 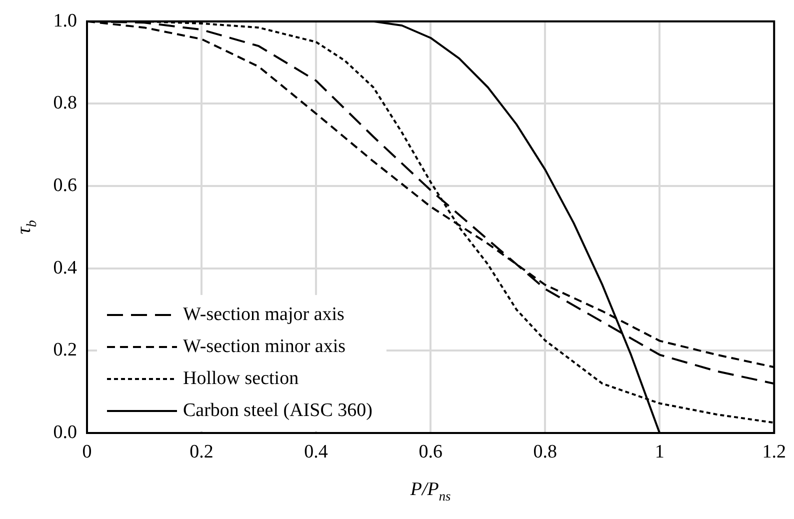 I want to click on y-tick-label: 0.0, so click(x=65, y=432).